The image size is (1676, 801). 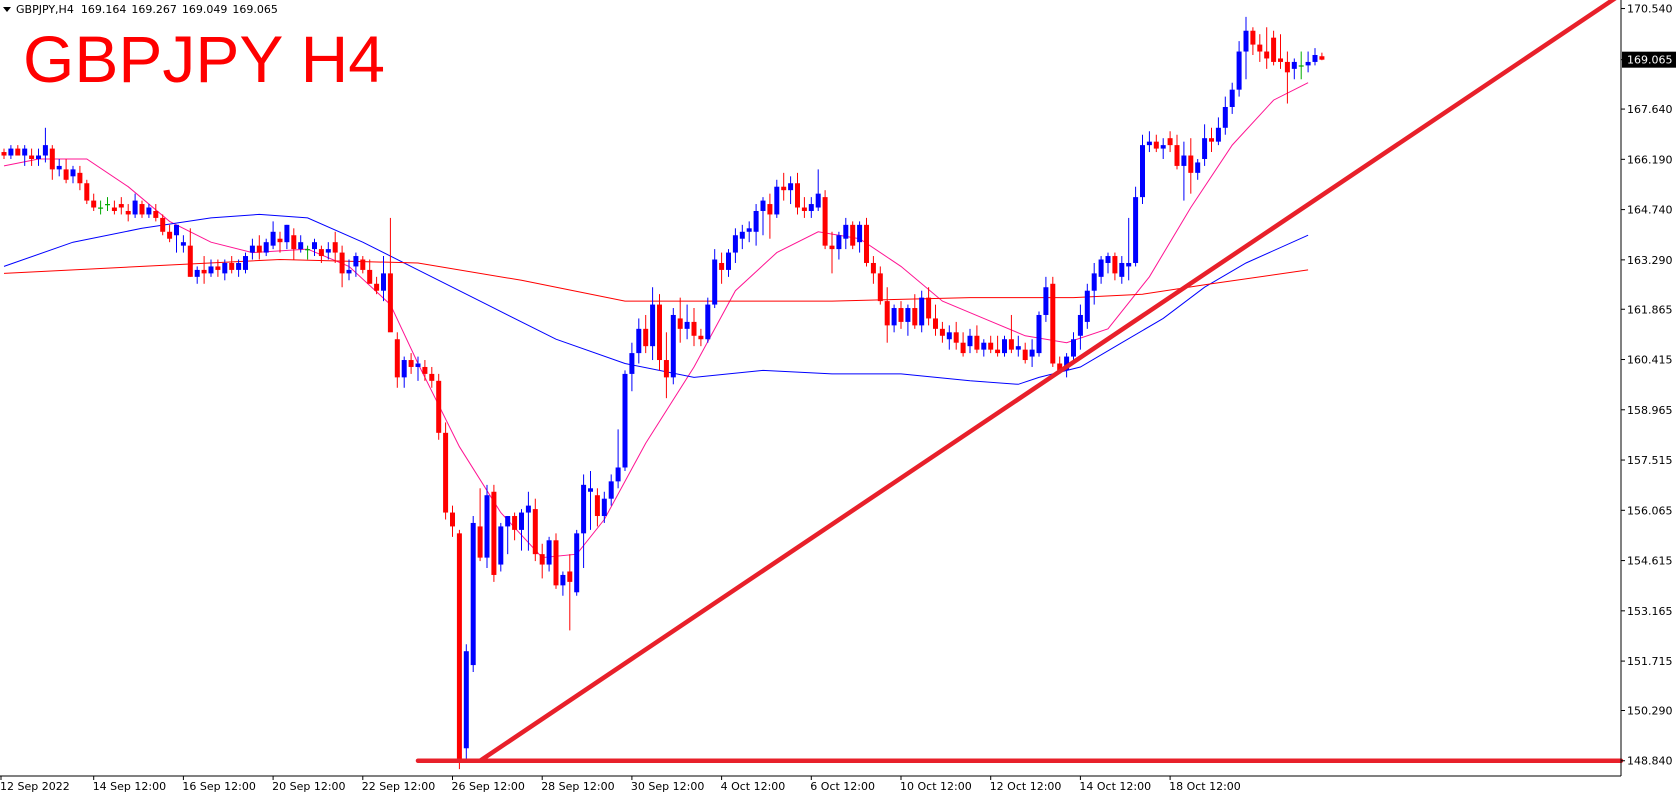 What do you see at coordinates (1650, 210) in the screenshot?
I see `y-tick-label: 164.740` at bounding box center [1650, 210].